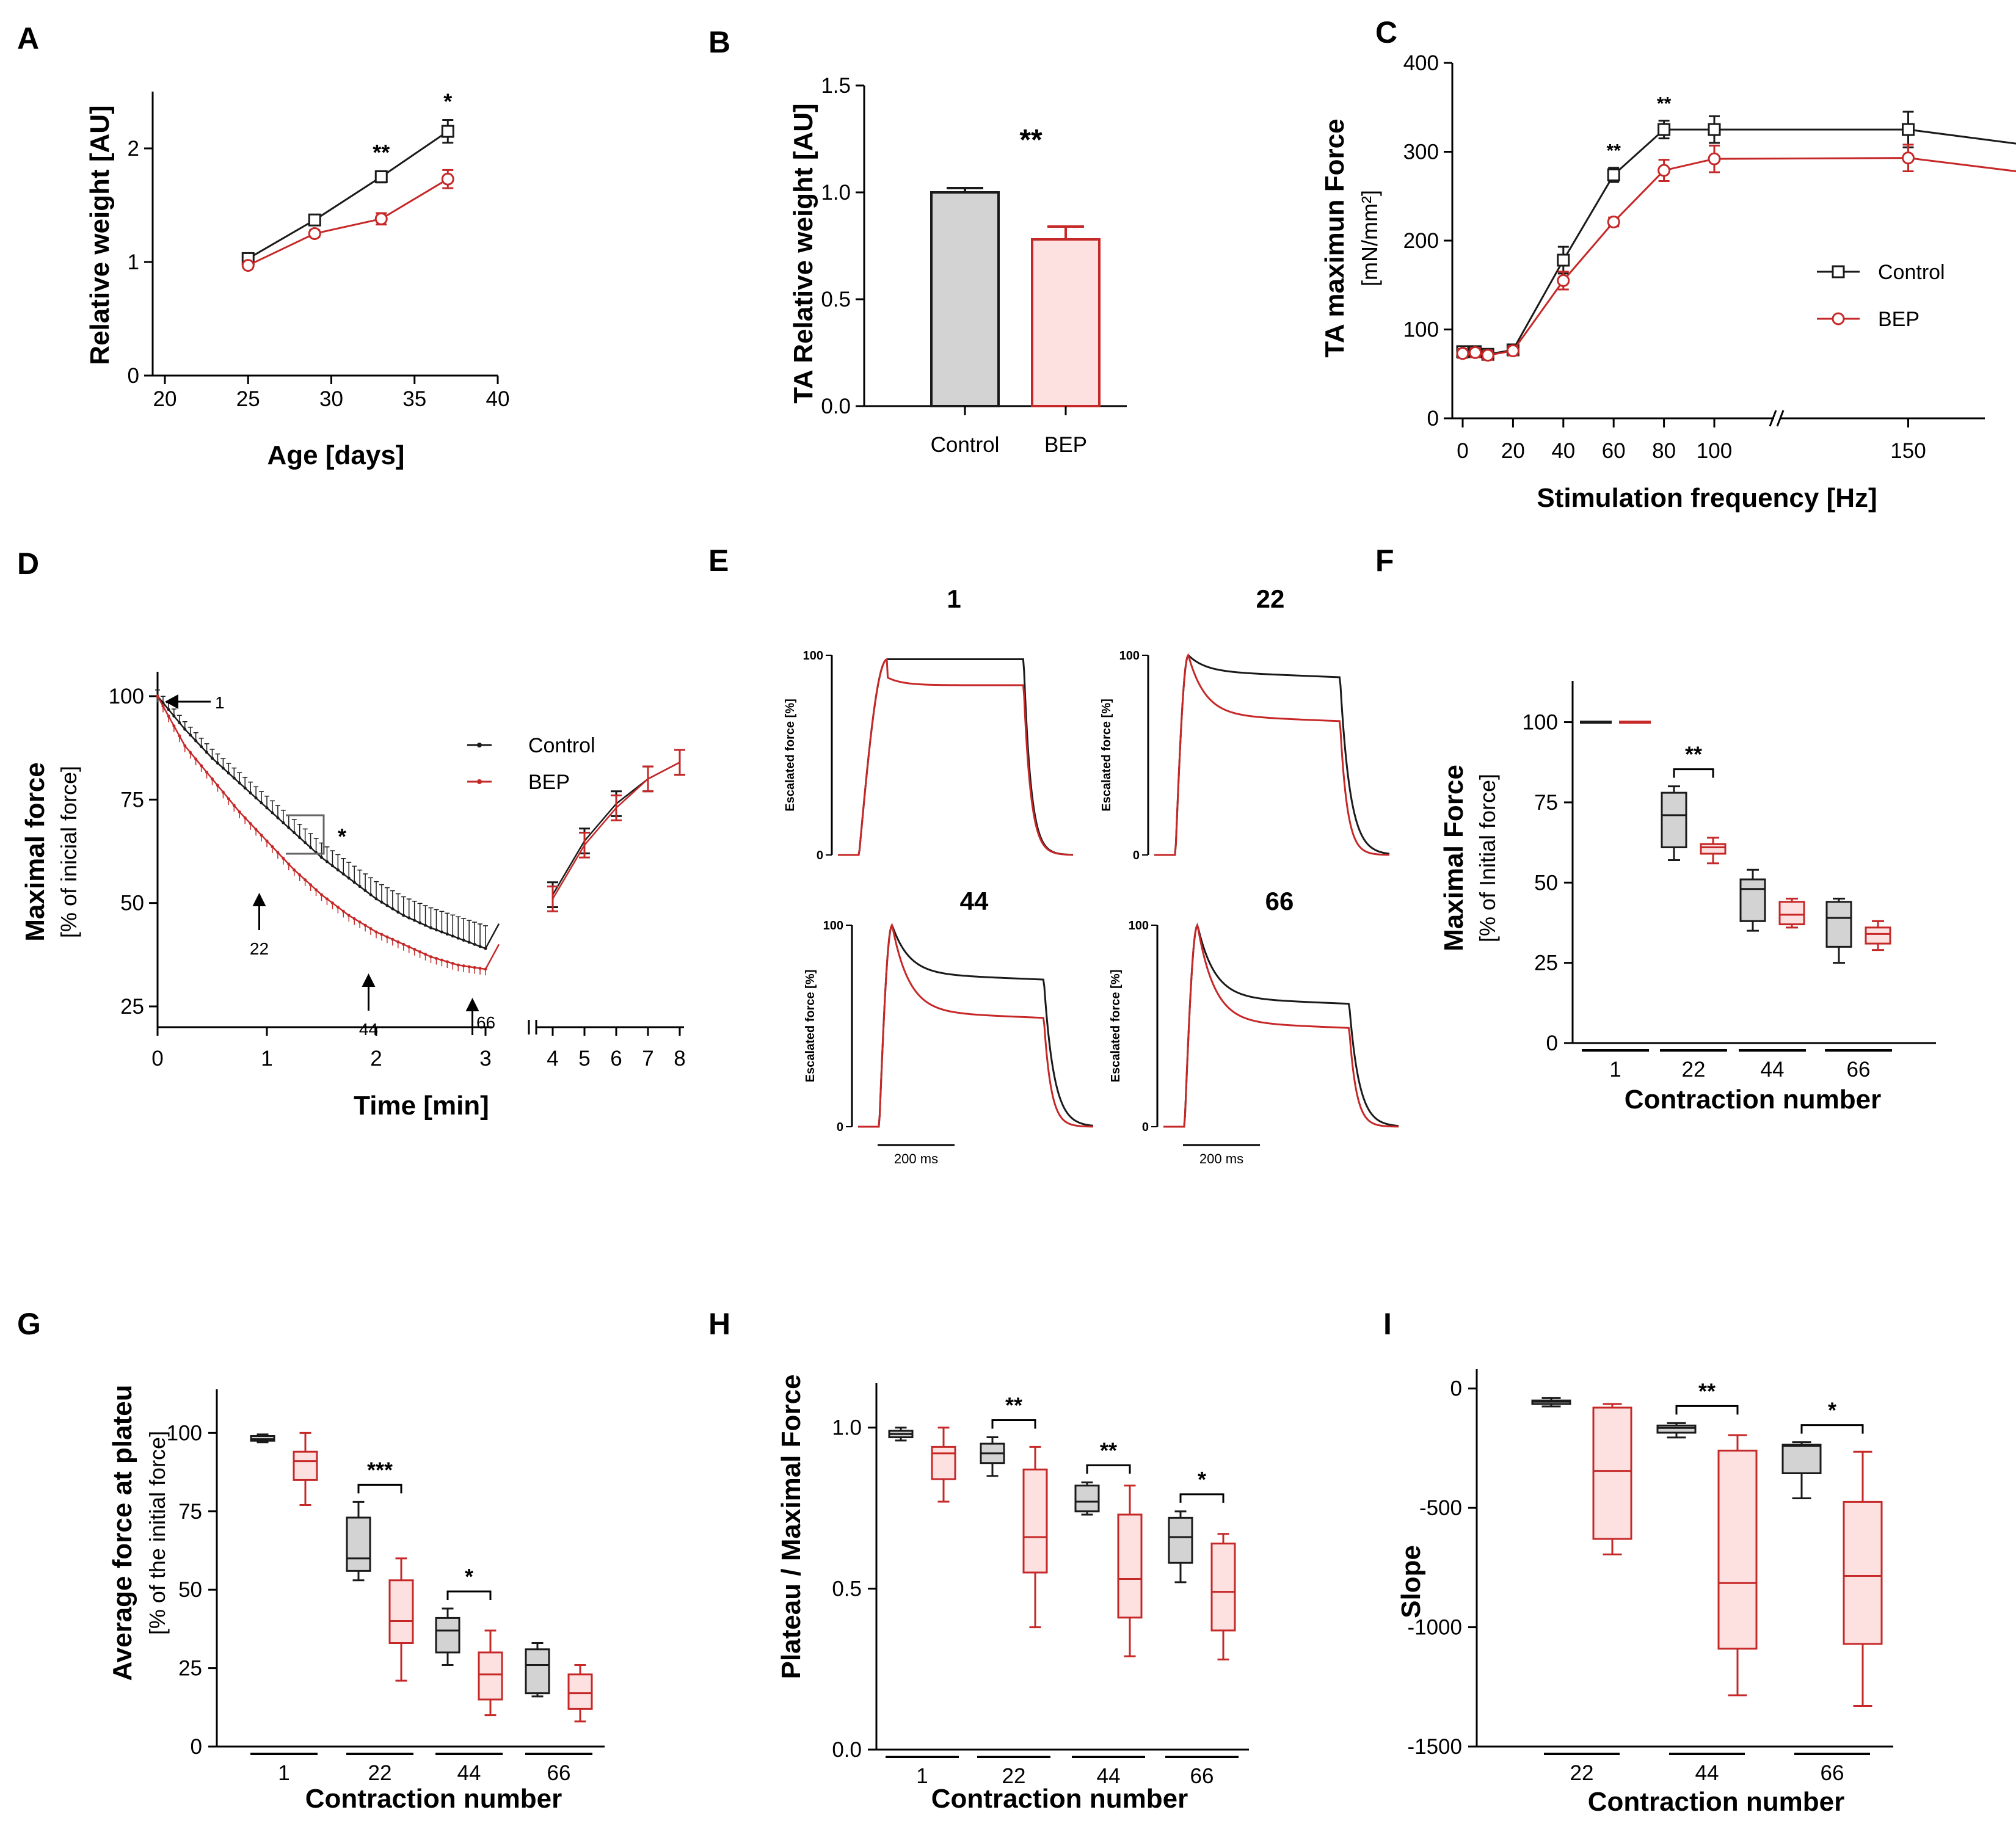 This screenshot has height=1829, width=2016. I want to click on panel-h-sig-825: **, so click(1014, 1405).